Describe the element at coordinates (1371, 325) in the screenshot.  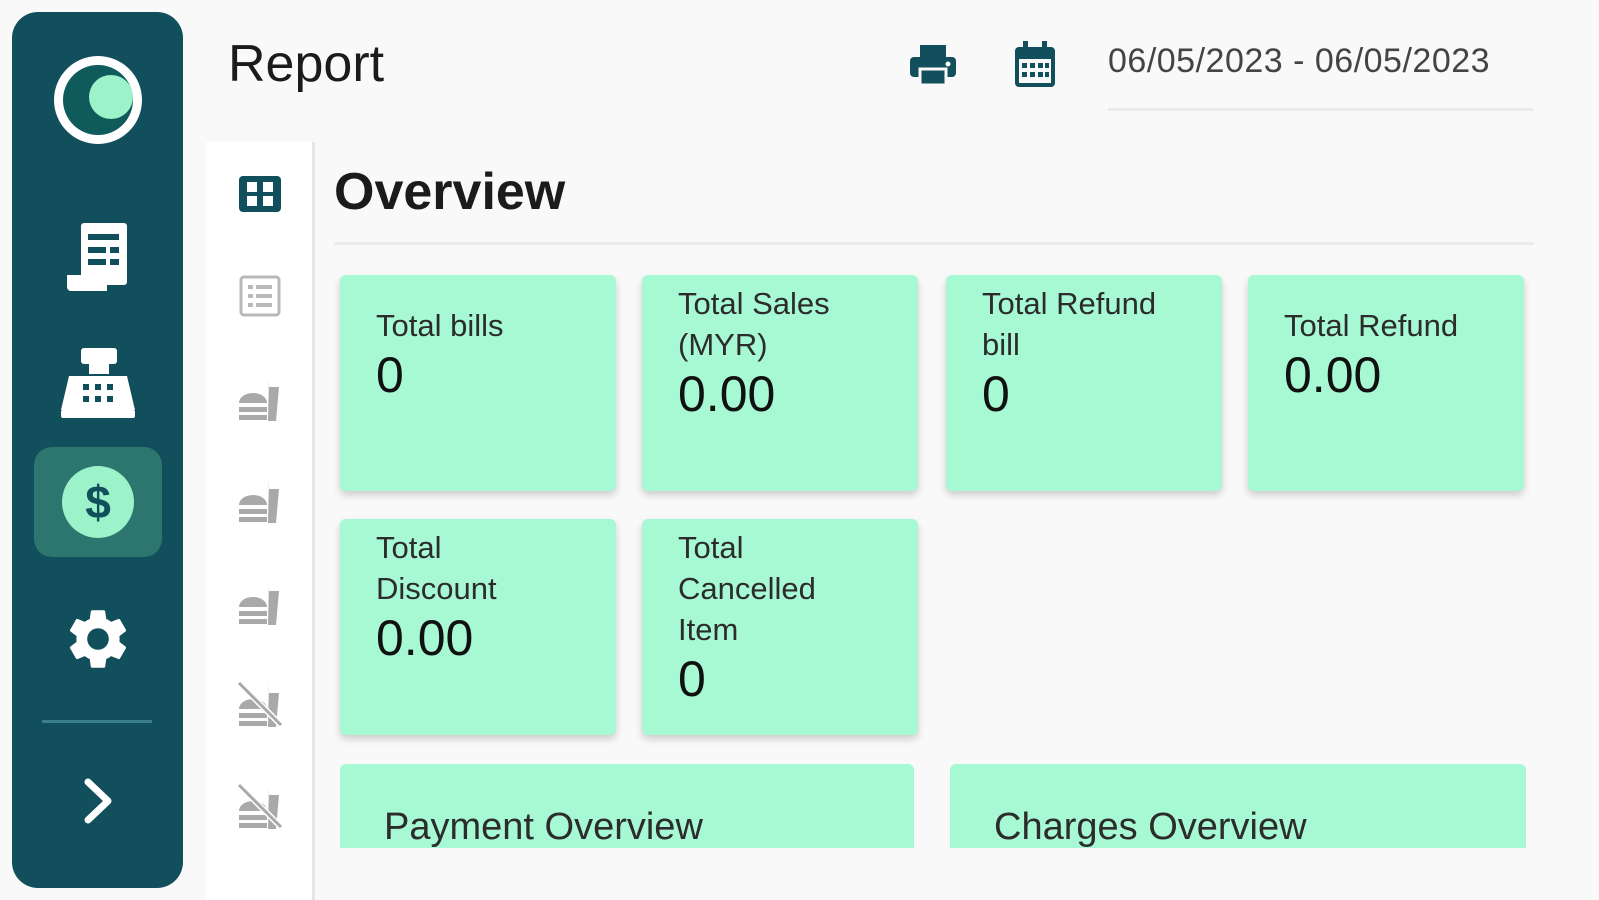
I see `stat-label: Total Refund` at that location.